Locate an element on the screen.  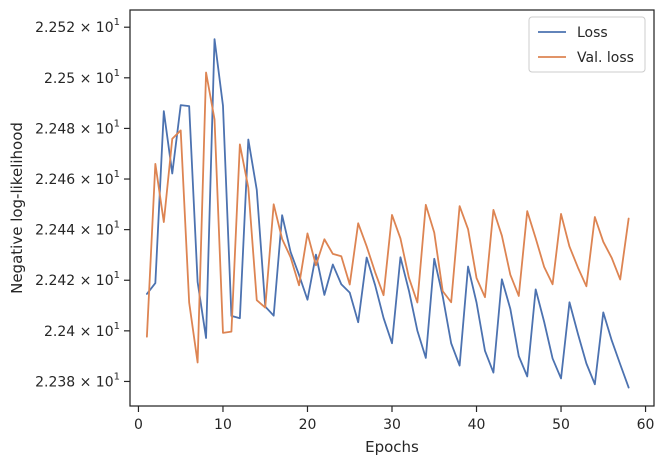
legend-box is located at coordinates (587, 44).